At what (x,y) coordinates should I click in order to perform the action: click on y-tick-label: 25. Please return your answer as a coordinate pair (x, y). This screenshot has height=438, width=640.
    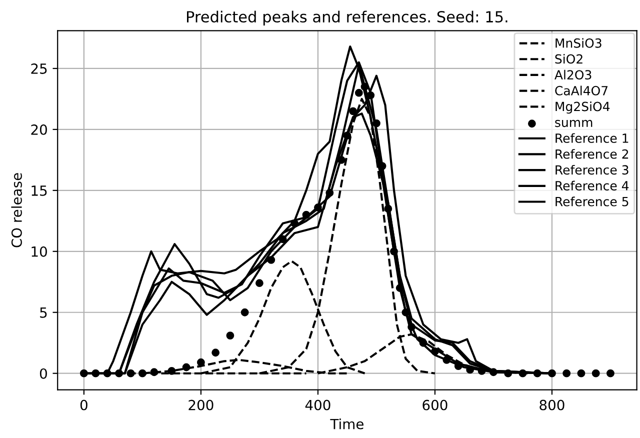
    Looking at the image, I should click on (39, 68).